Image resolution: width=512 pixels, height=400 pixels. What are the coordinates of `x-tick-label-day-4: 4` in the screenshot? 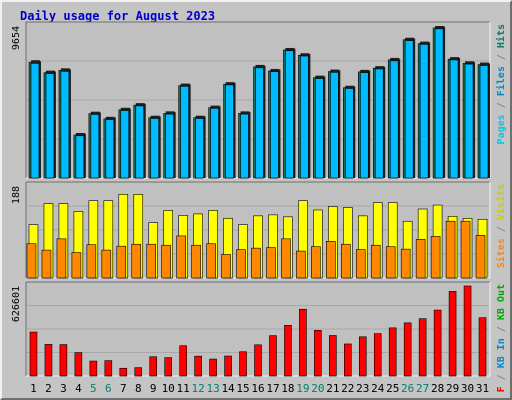 It's located at (78, 388).